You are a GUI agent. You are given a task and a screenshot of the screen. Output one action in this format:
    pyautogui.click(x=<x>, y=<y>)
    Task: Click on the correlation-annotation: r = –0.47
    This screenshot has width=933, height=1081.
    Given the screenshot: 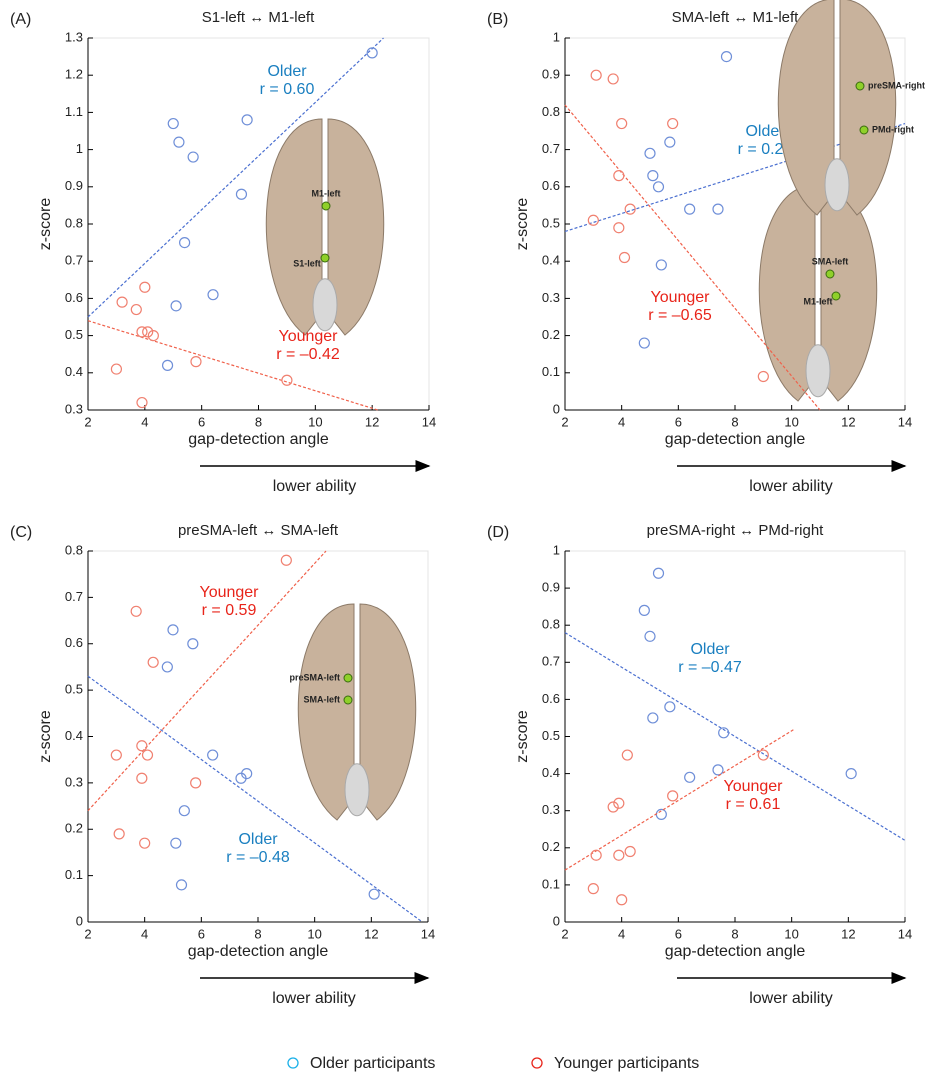 What is the action you would take?
    pyautogui.click(x=710, y=667)
    